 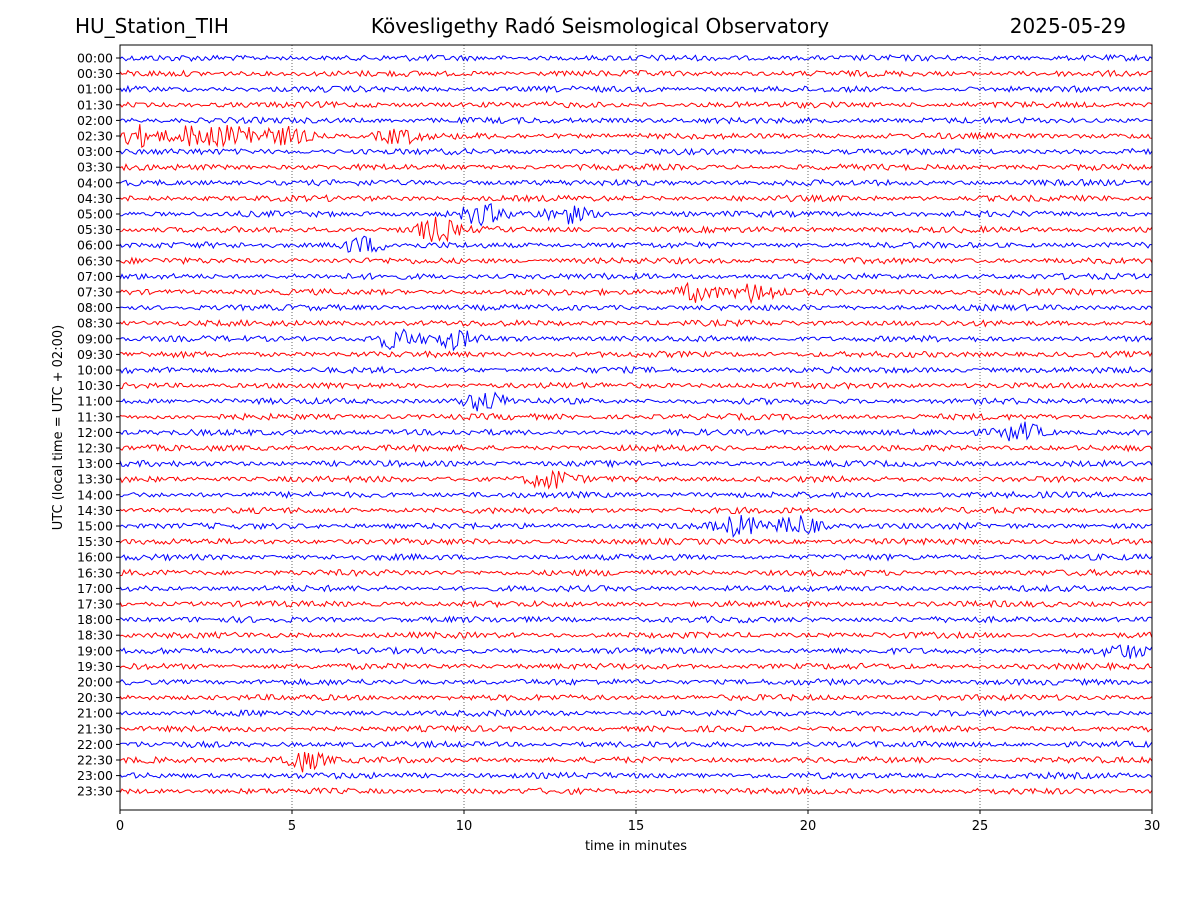 I want to click on y-tick-label: 01:30, so click(x=95, y=104).